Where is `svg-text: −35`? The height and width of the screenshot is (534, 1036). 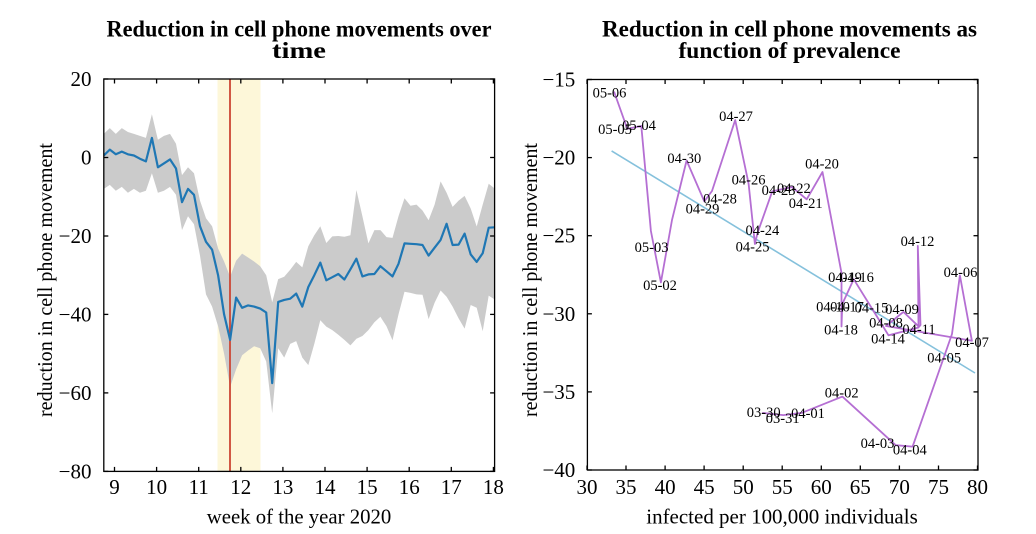
svg-text: −35 is located at coordinates (558, 392).